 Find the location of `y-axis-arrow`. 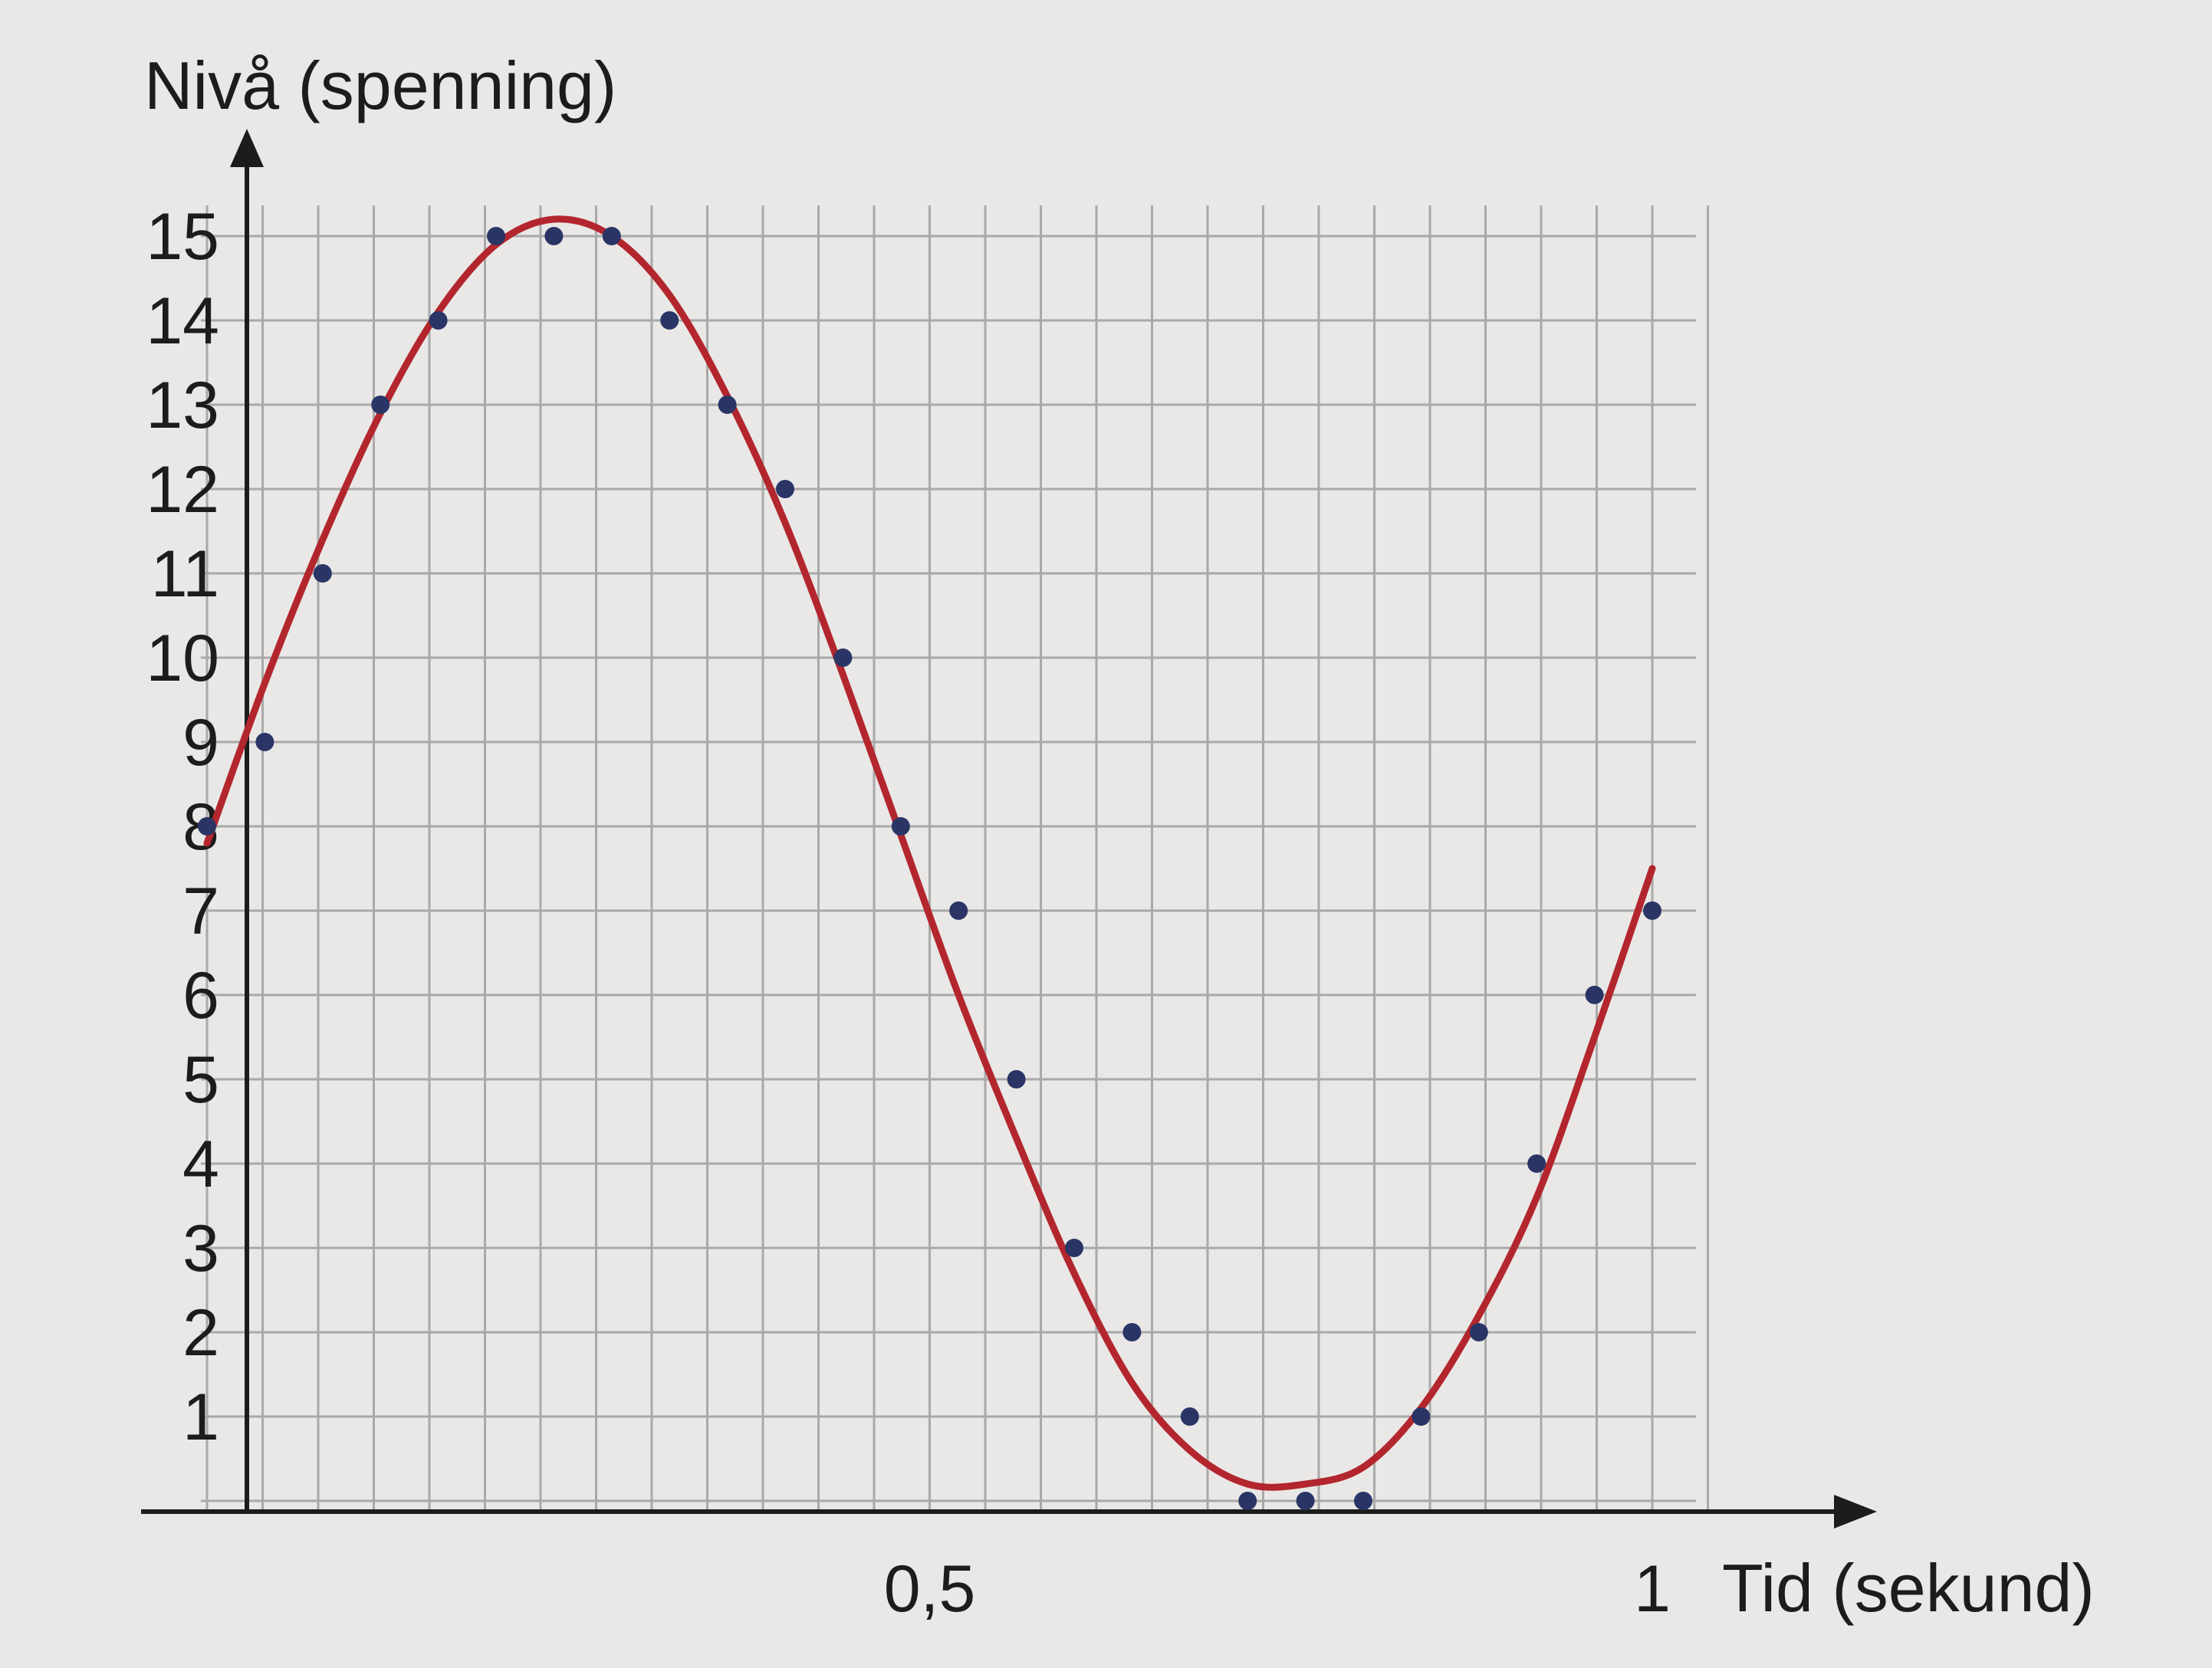

y-axis-arrow is located at coordinates (247, 148).